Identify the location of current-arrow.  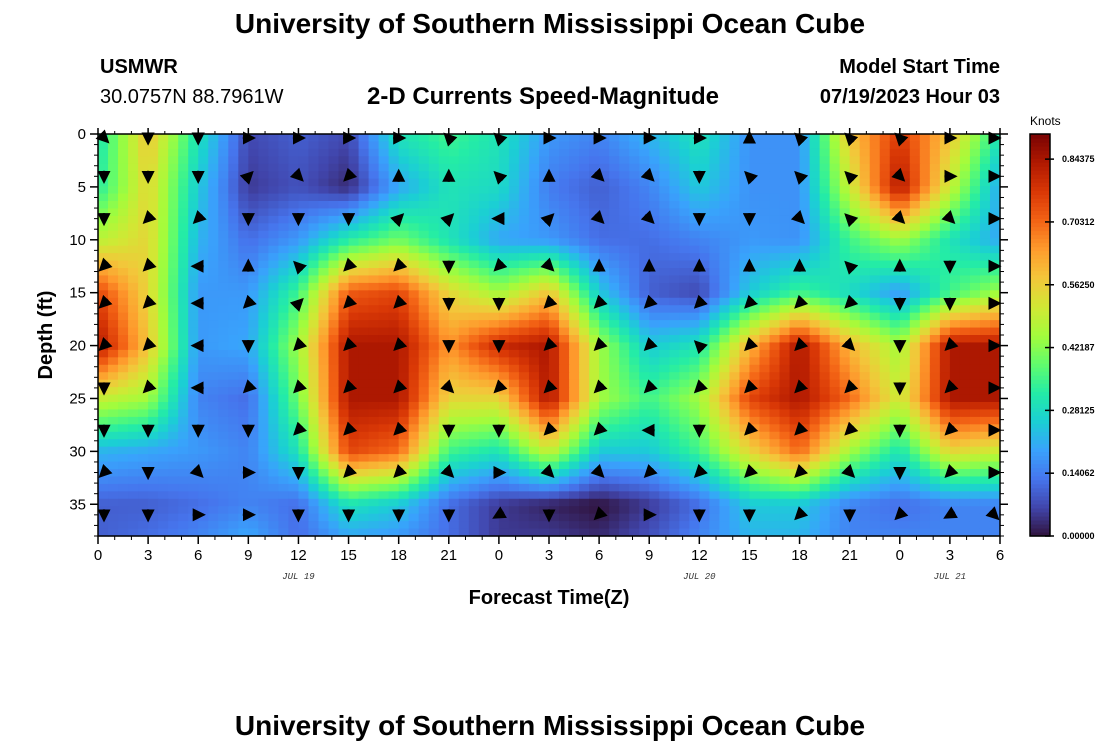
(751, 301).